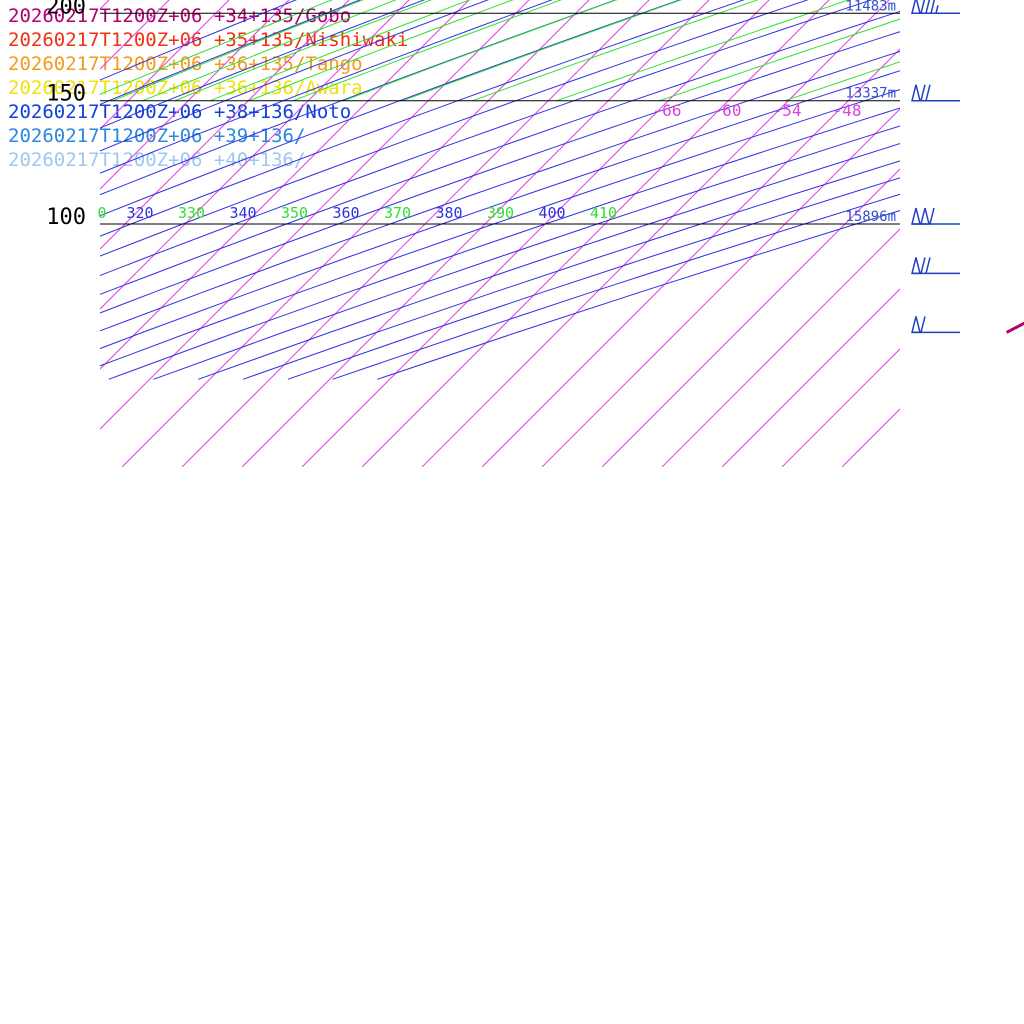 The image size is (1024, 1024). I want to click on upper-isotherm-label: -66, so click(667, 110).